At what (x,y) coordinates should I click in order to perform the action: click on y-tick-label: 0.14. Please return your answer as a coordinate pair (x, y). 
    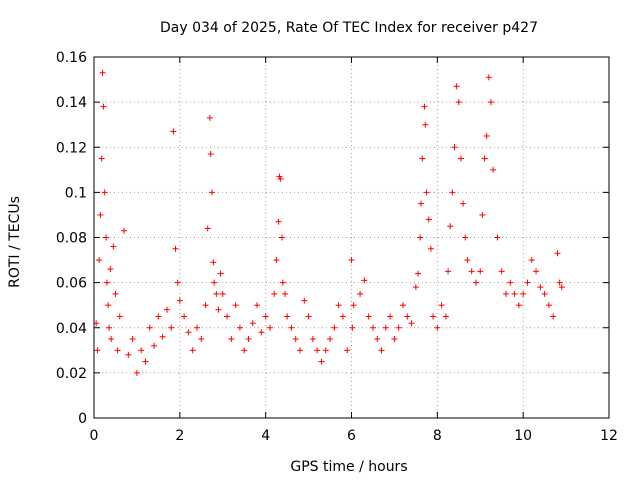
    Looking at the image, I should click on (71, 103).